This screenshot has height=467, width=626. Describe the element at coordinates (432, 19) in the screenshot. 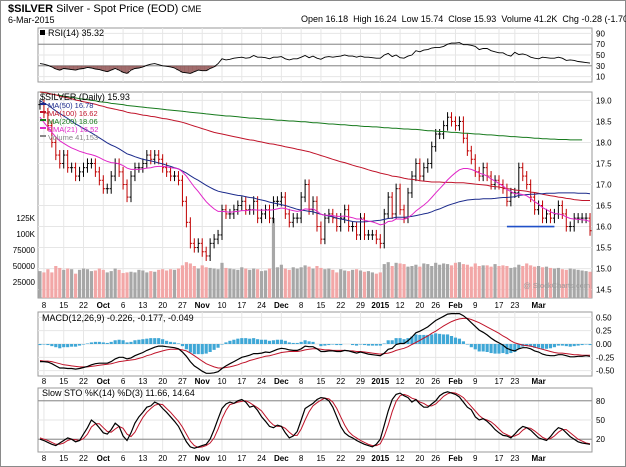

I see `low-value: 15.74` at that location.